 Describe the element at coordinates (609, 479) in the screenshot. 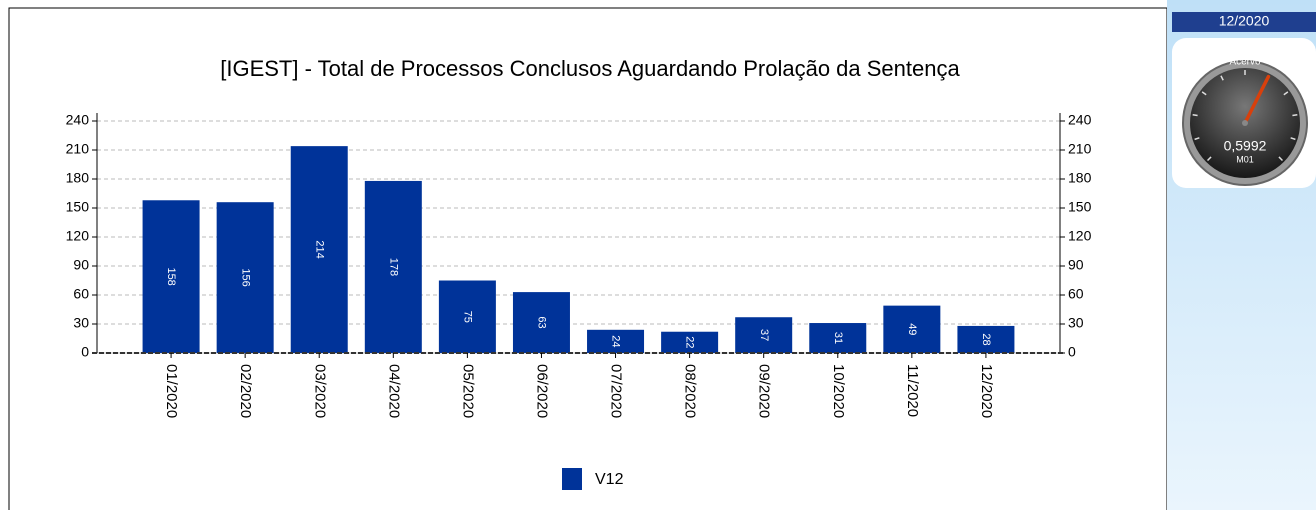

I see `legend-label: V12` at that location.